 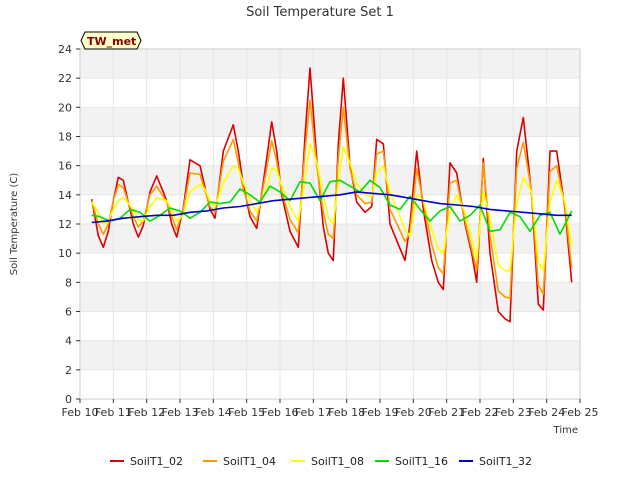 I want to click on x-tick-label: Feb 22, so click(x=480, y=412).